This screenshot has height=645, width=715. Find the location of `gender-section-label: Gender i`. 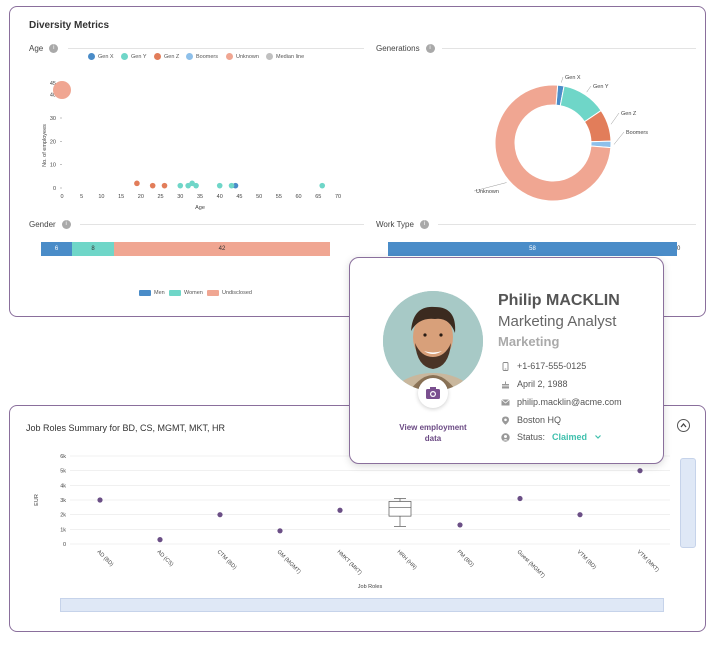

gender-section-label: Gender i is located at coordinates (50, 225).